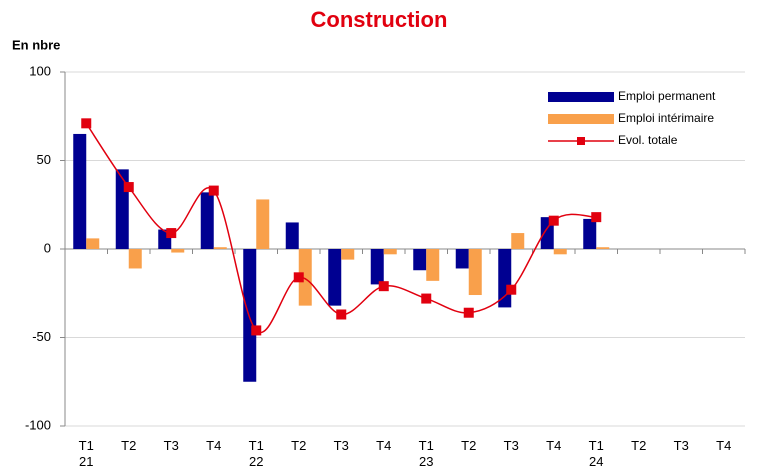 The height and width of the screenshot is (475, 758). I want to click on legend-label: Emploi intérimaire, so click(666, 118).